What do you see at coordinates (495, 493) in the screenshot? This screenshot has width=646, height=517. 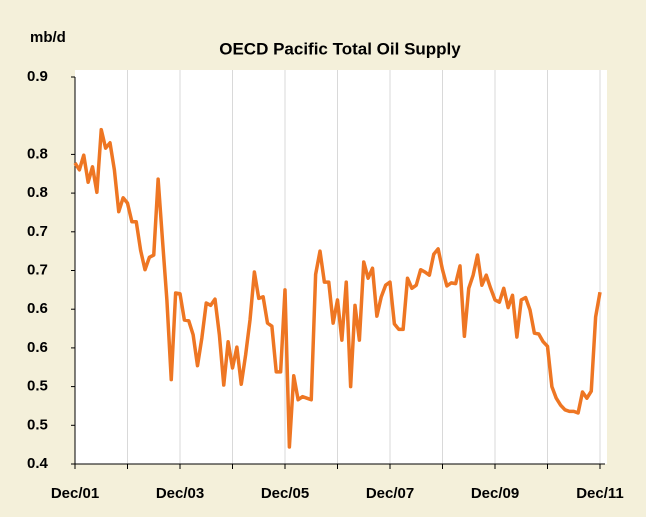 I see `x-tick-label: Dec/09` at bounding box center [495, 493].